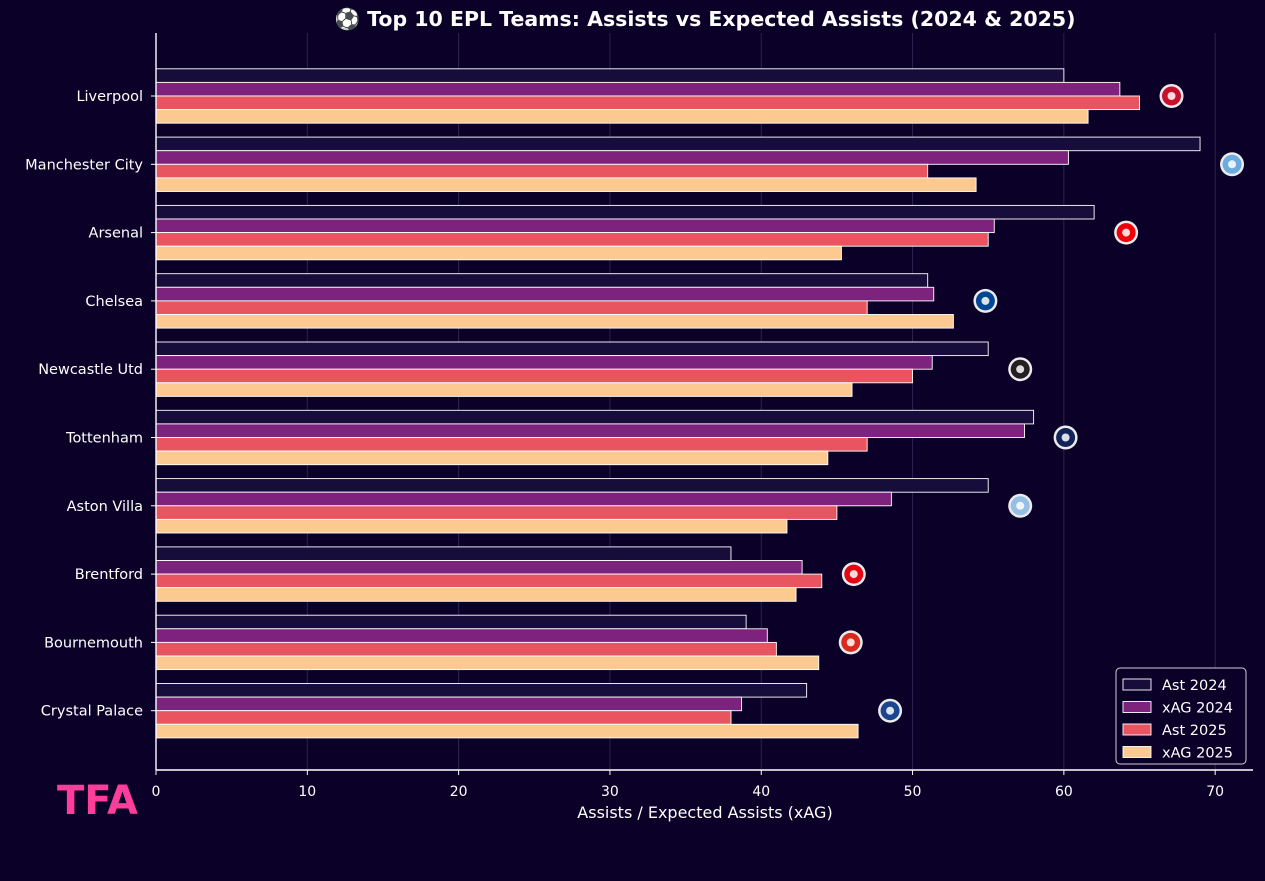 The image size is (1265, 881). What do you see at coordinates (114, 302) in the screenshot?
I see `y-tick-label-chelsea: Chelsea` at bounding box center [114, 302].